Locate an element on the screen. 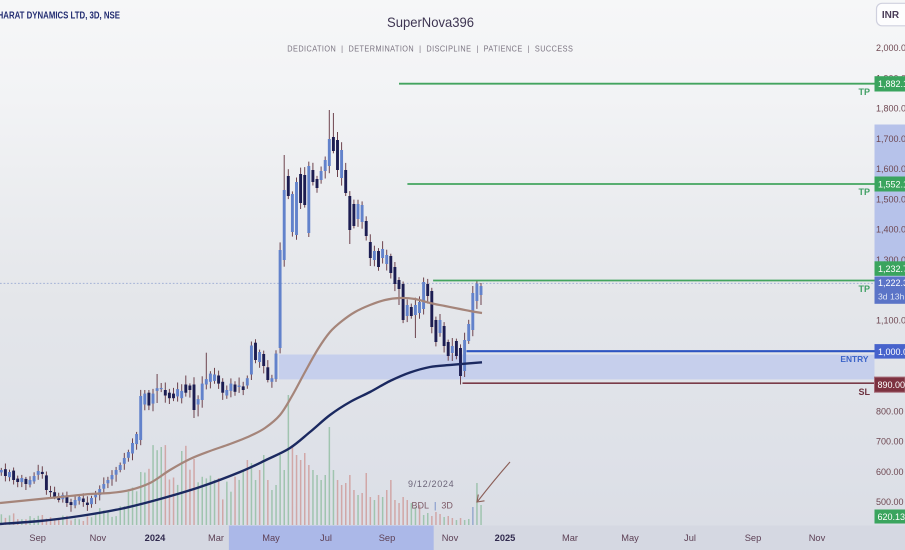  svg-text: 1,222.35 is located at coordinates (891, 283).